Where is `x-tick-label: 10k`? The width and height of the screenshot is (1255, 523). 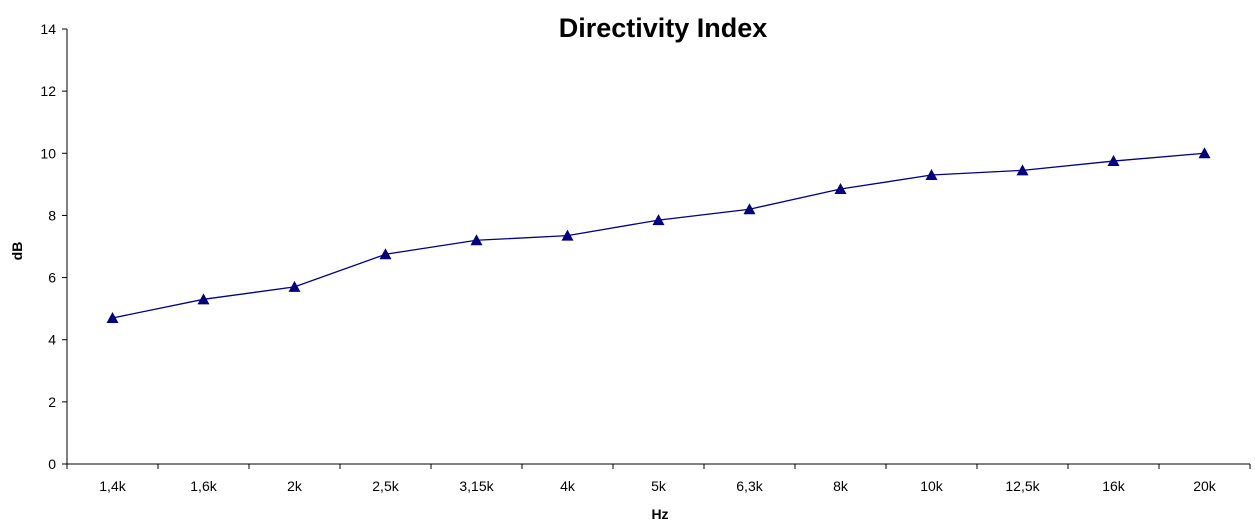 x-tick-label: 10k is located at coordinates (932, 486).